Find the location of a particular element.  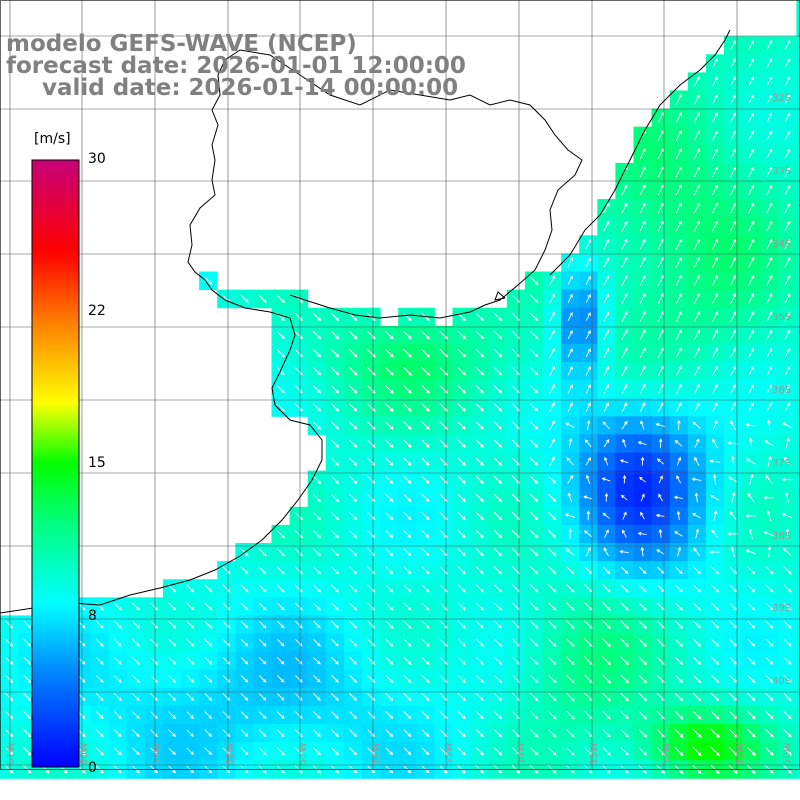

title-line-forecast-date: forecast date: 2026-01-01 12:00:00 is located at coordinates (236, 66).